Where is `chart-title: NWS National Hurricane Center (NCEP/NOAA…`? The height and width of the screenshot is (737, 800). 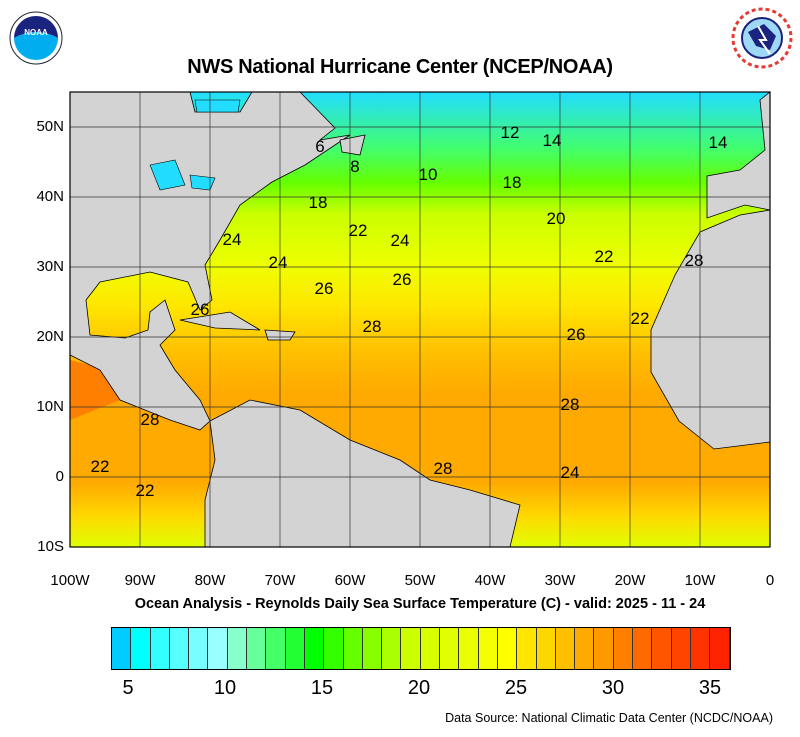
chart-title: NWS National Hurricane Center (NCEP/NOAA… is located at coordinates (400, 67).